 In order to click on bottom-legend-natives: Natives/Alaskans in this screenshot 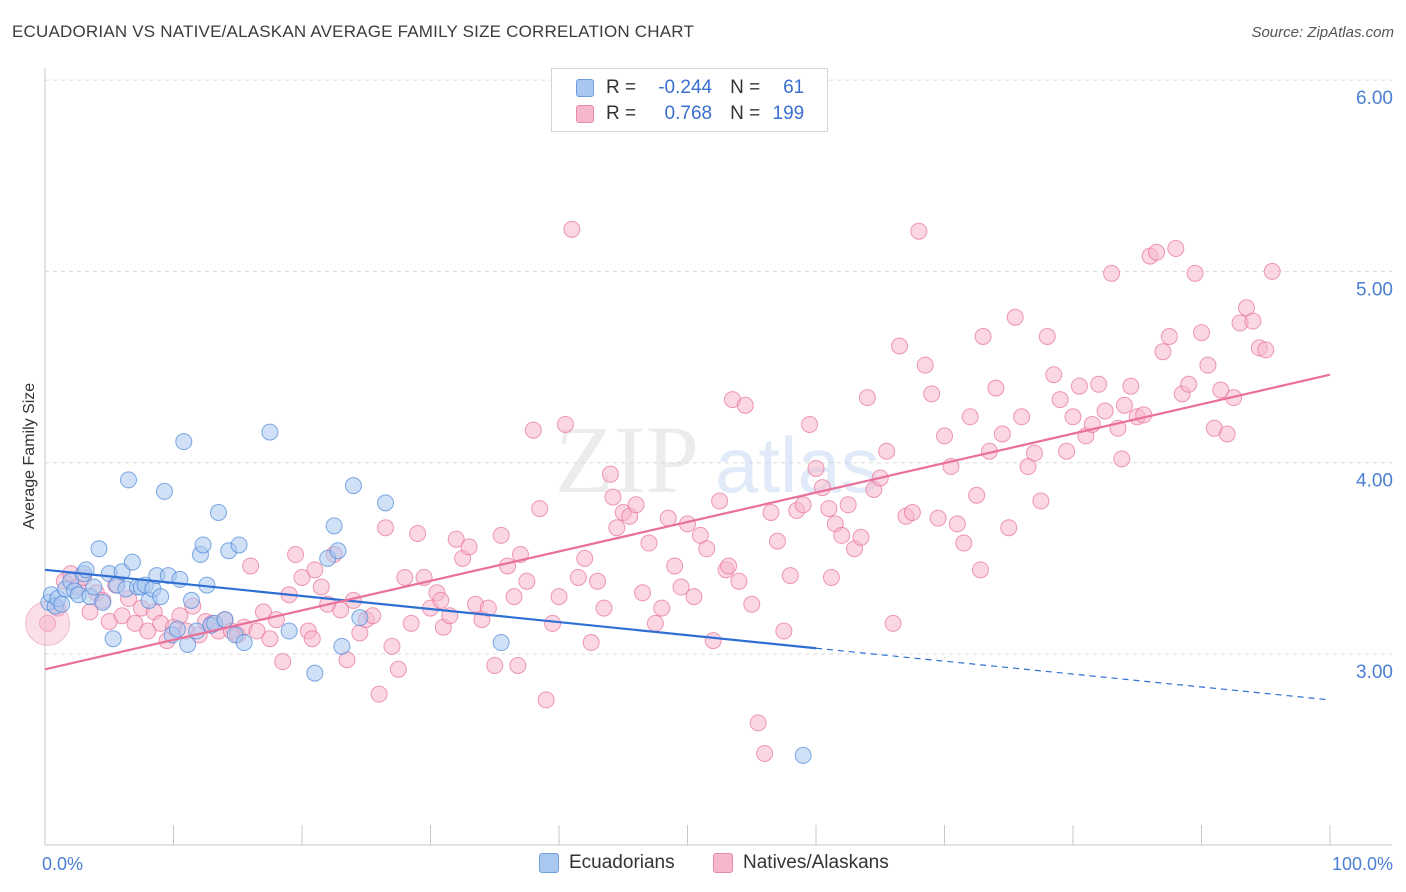, I will do `click(801, 863)`.